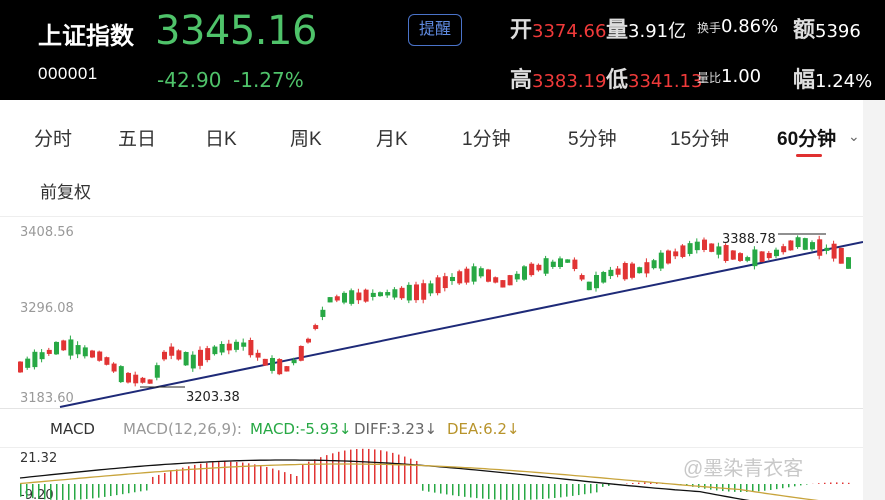 The height and width of the screenshot is (500, 885). What do you see at coordinates (431, 136) in the screenshot?
I see `period-tabs: 分时 五日 日K 周K 月K 1分钟 5分钟 15分钟 60分钟` at bounding box center [431, 136].